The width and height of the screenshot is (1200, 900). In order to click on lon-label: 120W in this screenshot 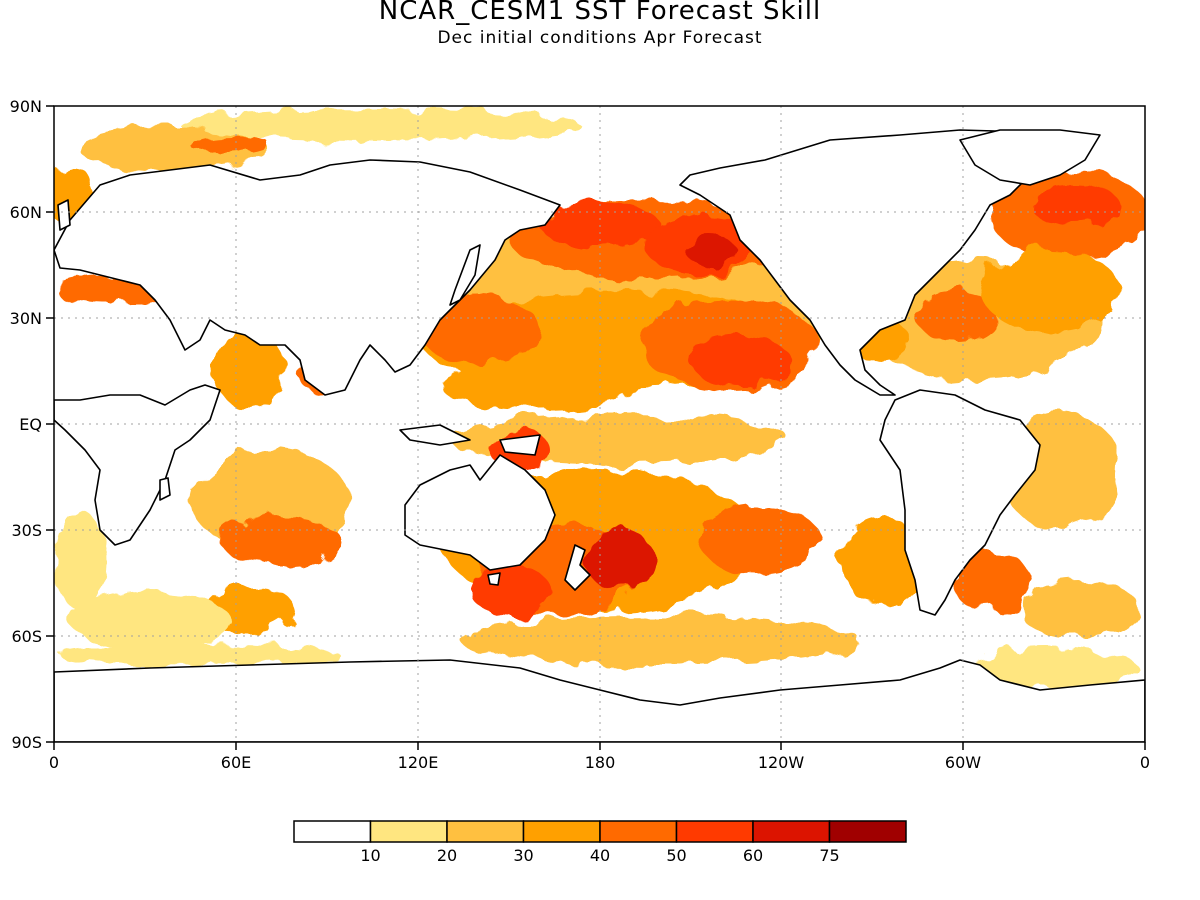, I will do `click(781, 762)`.